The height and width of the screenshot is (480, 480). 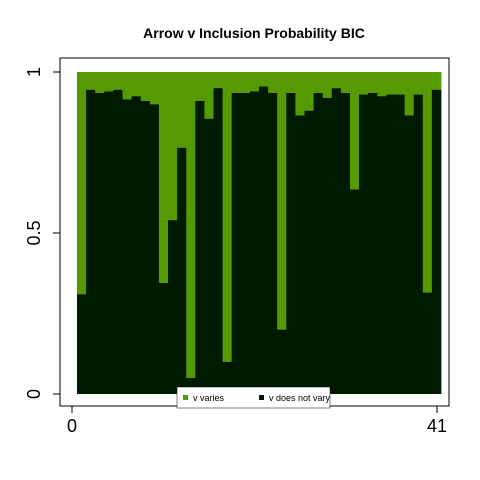 What do you see at coordinates (254, 33) in the screenshot?
I see `chart-title: Arrow v Inclusion Probability BIC` at bounding box center [254, 33].